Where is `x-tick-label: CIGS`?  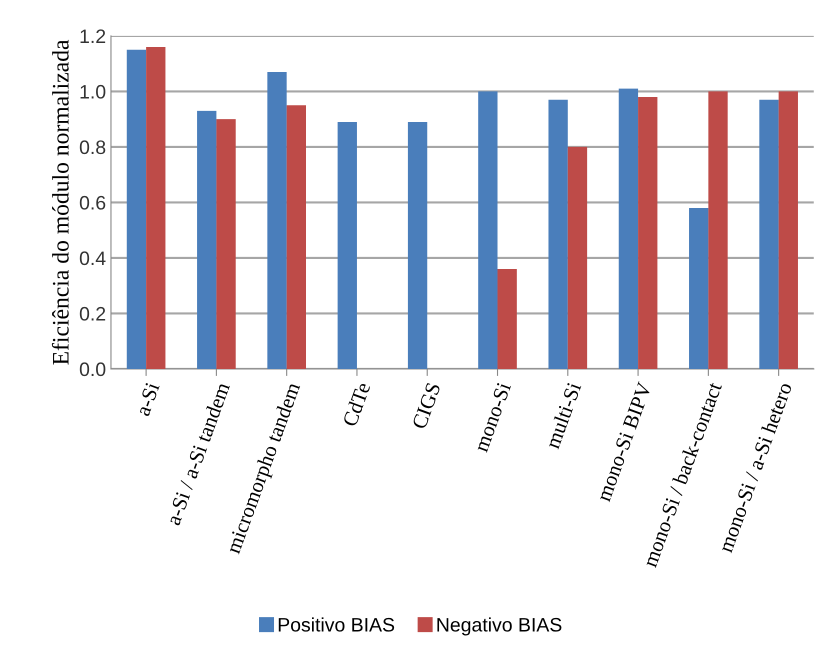
x-tick-label: CIGS is located at coordinates (426, 406).